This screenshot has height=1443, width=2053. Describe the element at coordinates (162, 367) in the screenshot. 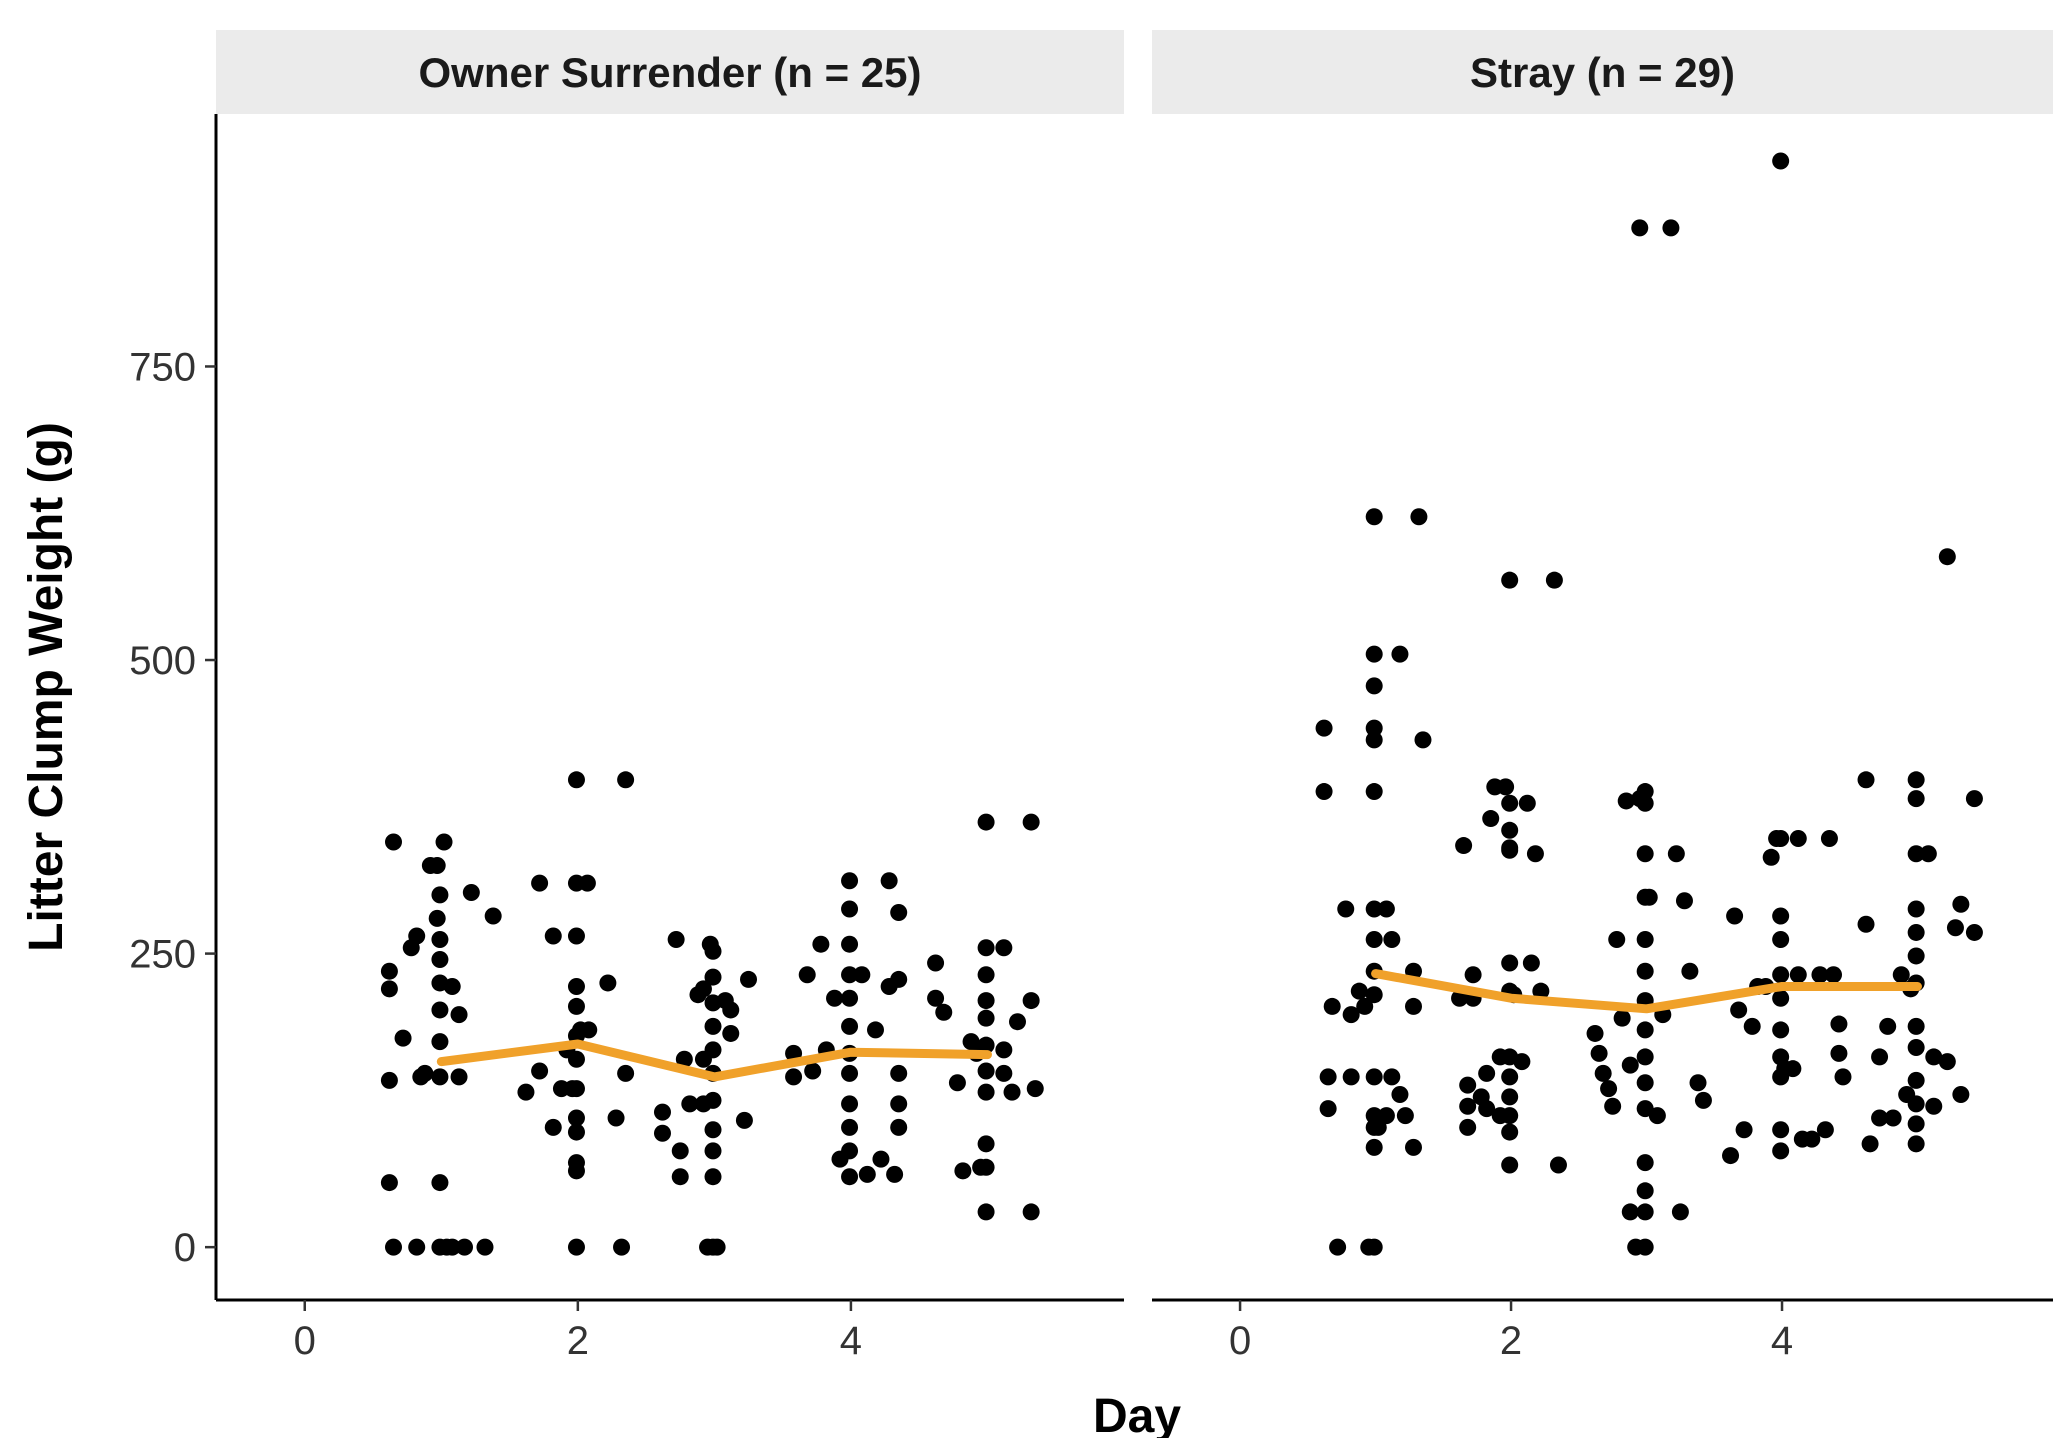

I see `y-tick-label: 750` at that location.